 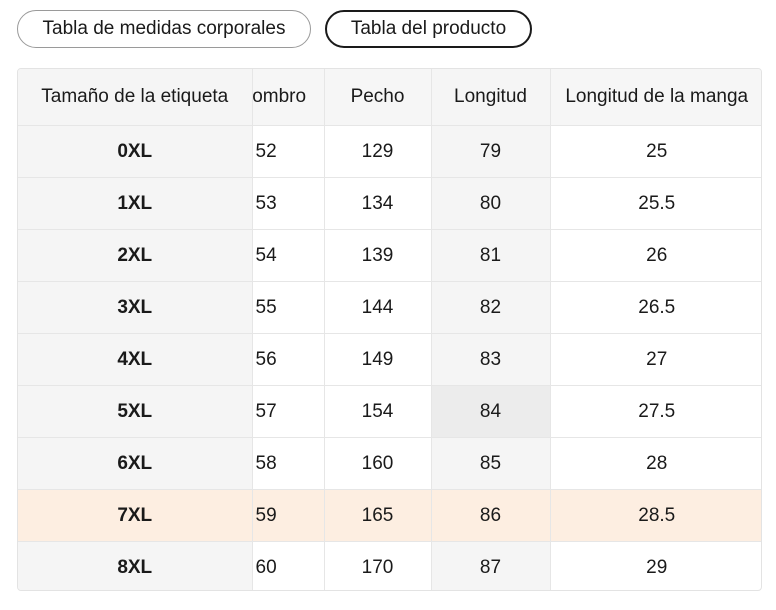 I want to click on cell-length: 87, so click(x=491, y=565).